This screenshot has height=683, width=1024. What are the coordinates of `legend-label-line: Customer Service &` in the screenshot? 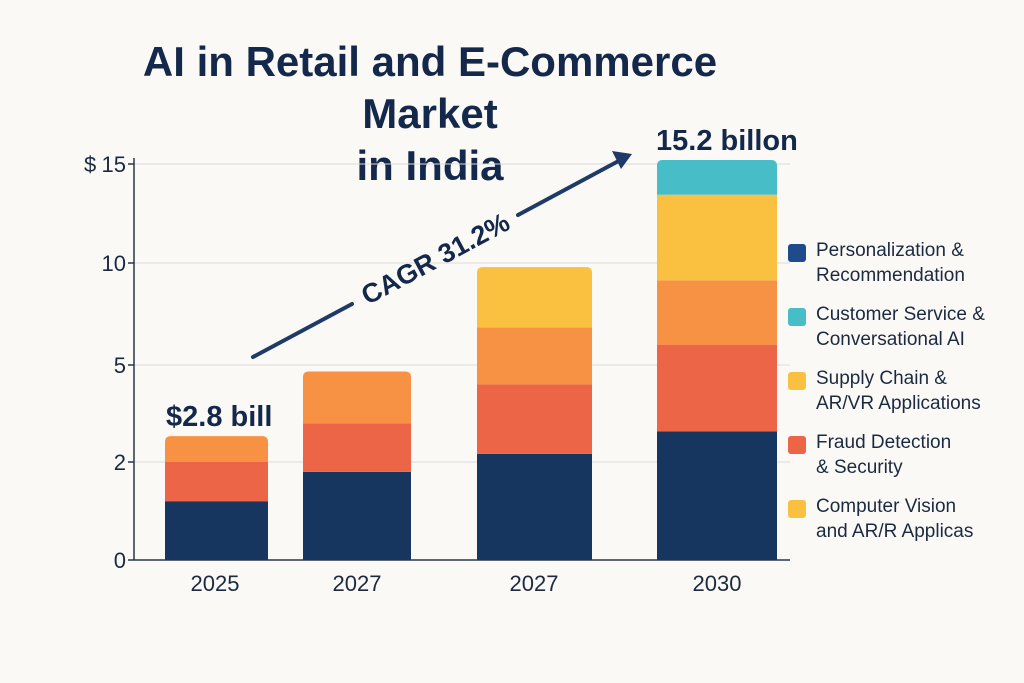 It's located at (900, 314).